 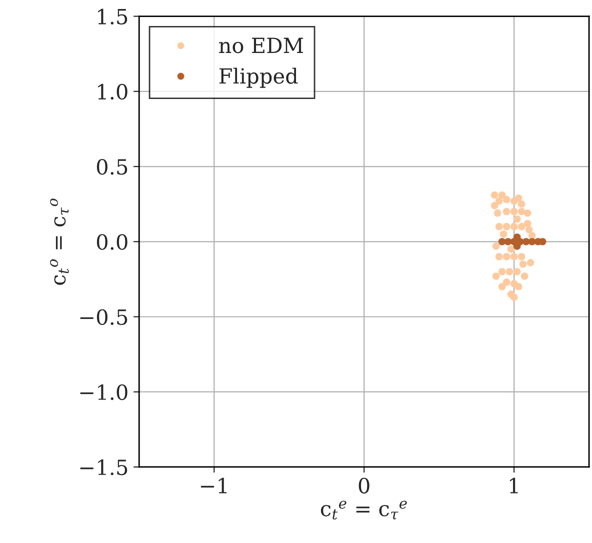 I want to click on legend-label: Flipped, so click(x=258, y=78).